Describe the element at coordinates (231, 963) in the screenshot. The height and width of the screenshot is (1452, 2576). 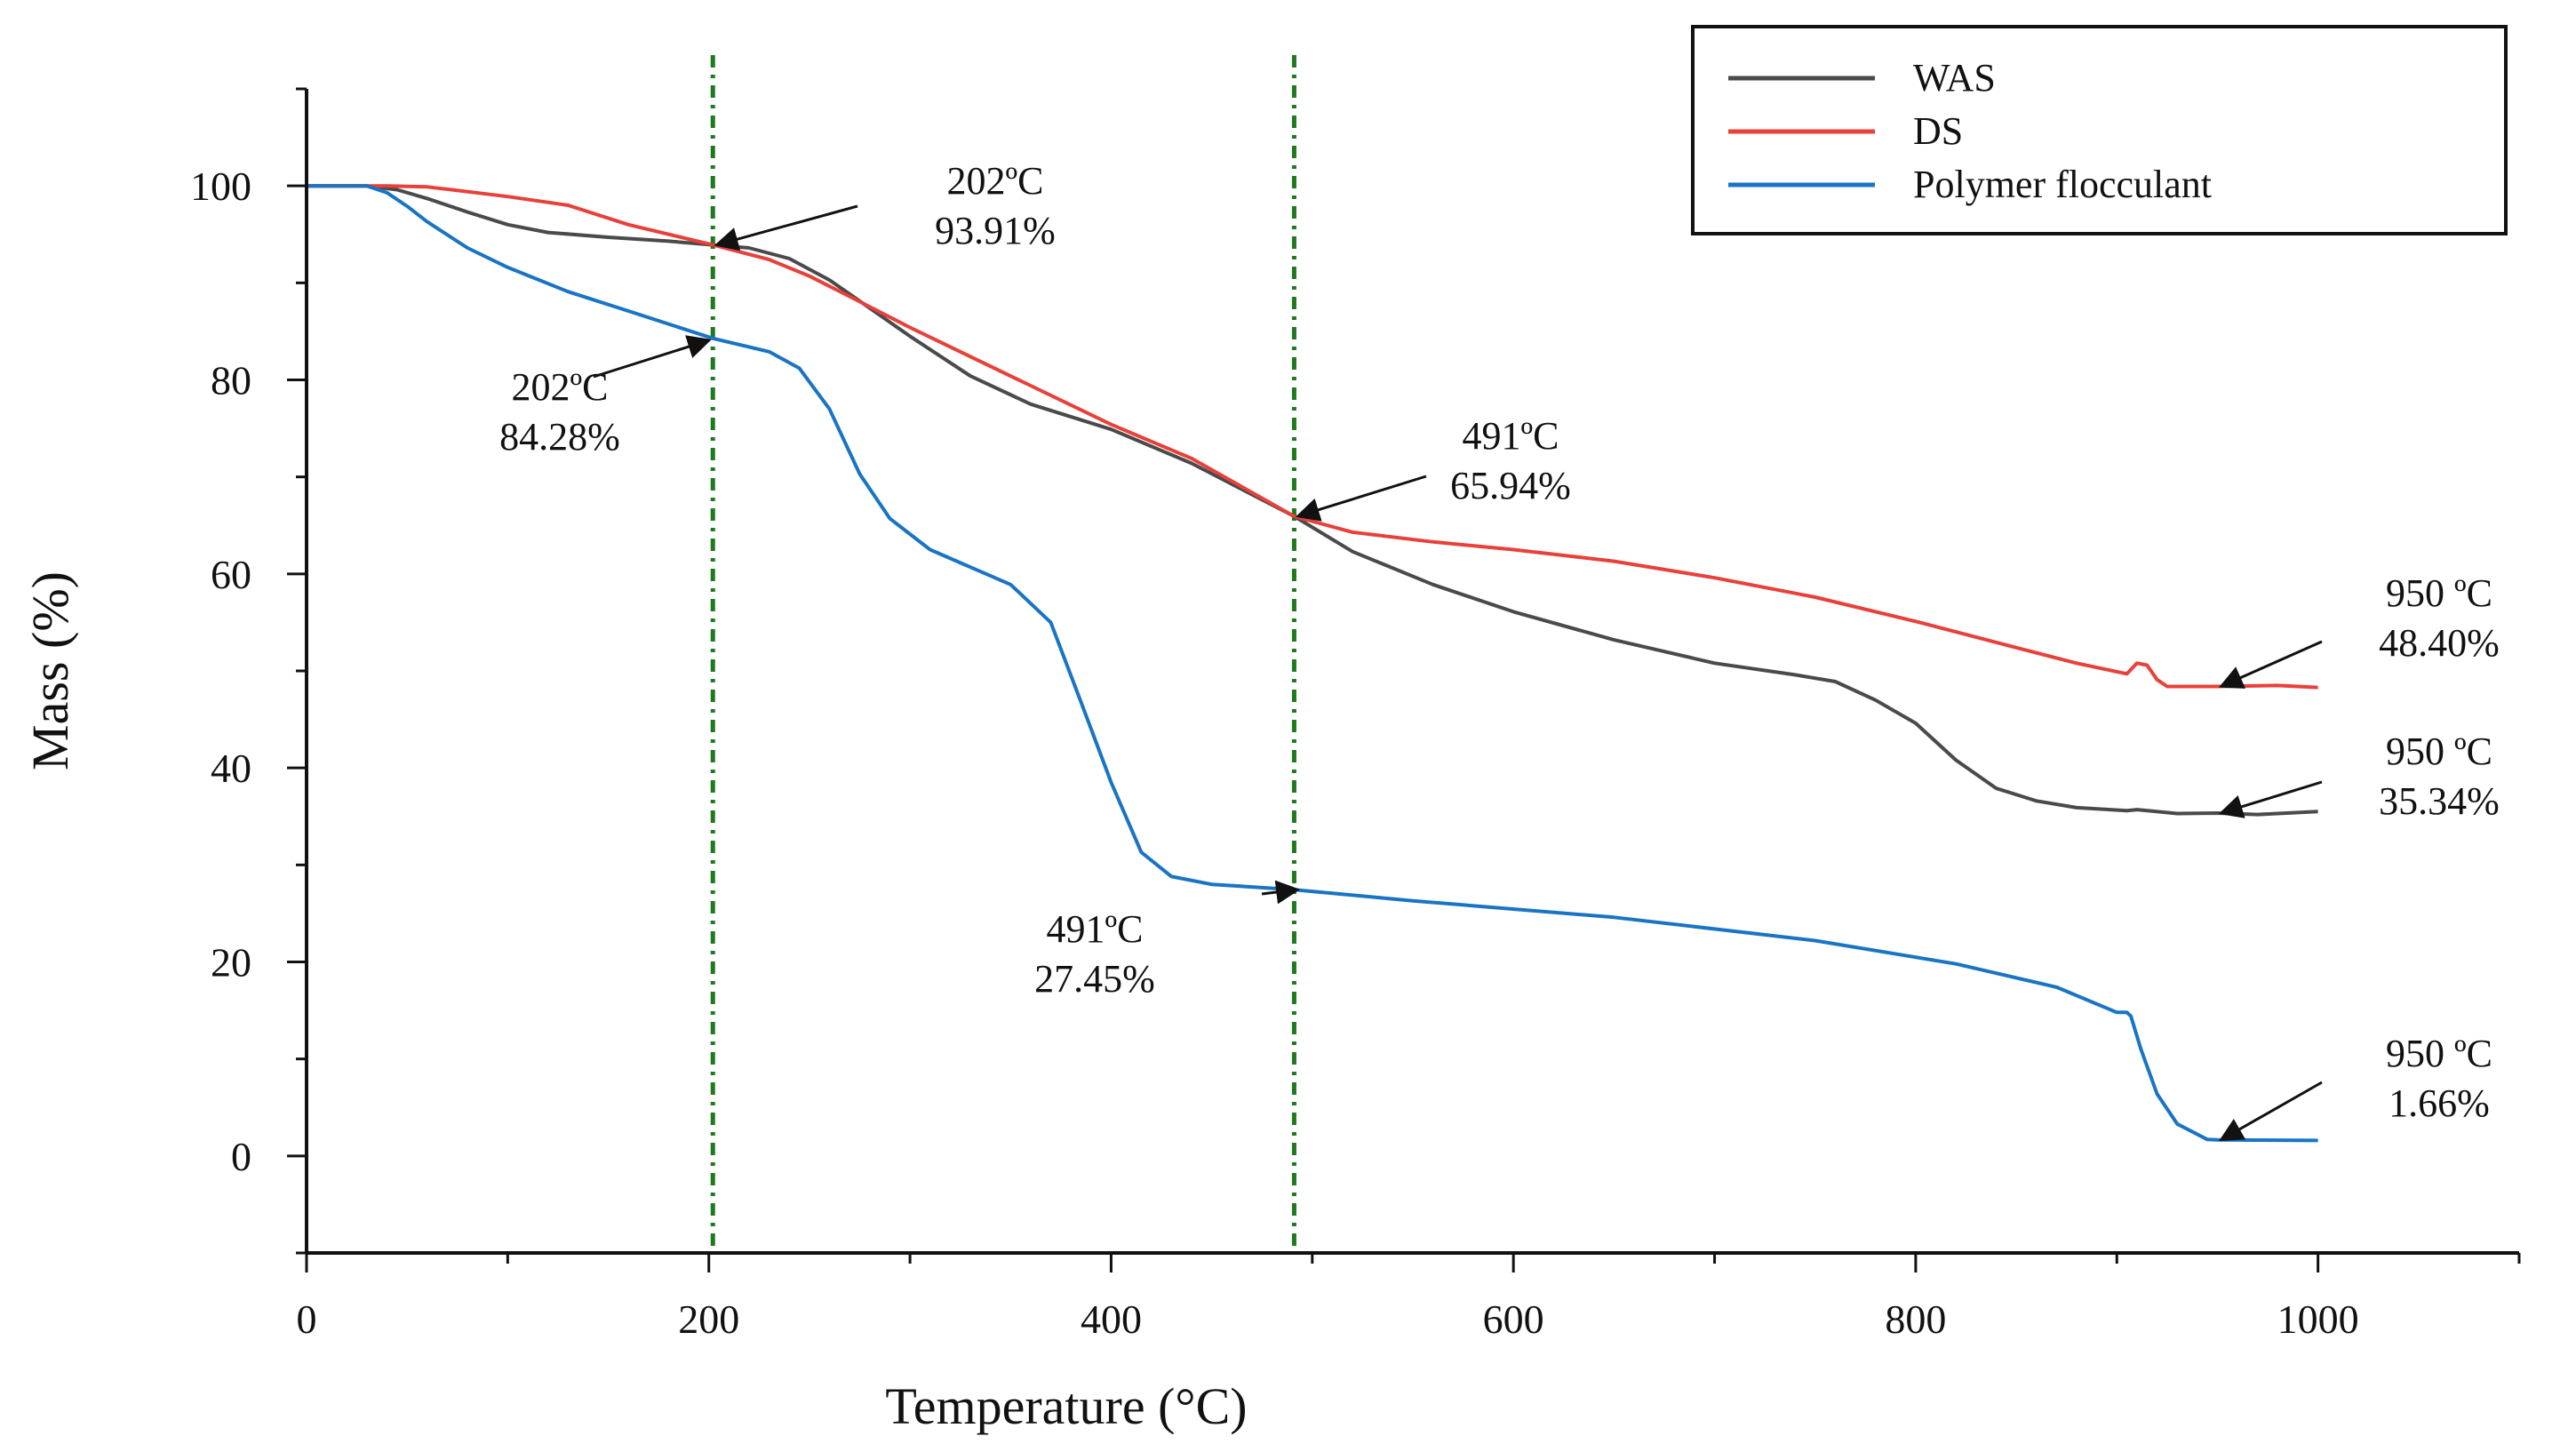
I see `y-tick-label: 20` at that location.